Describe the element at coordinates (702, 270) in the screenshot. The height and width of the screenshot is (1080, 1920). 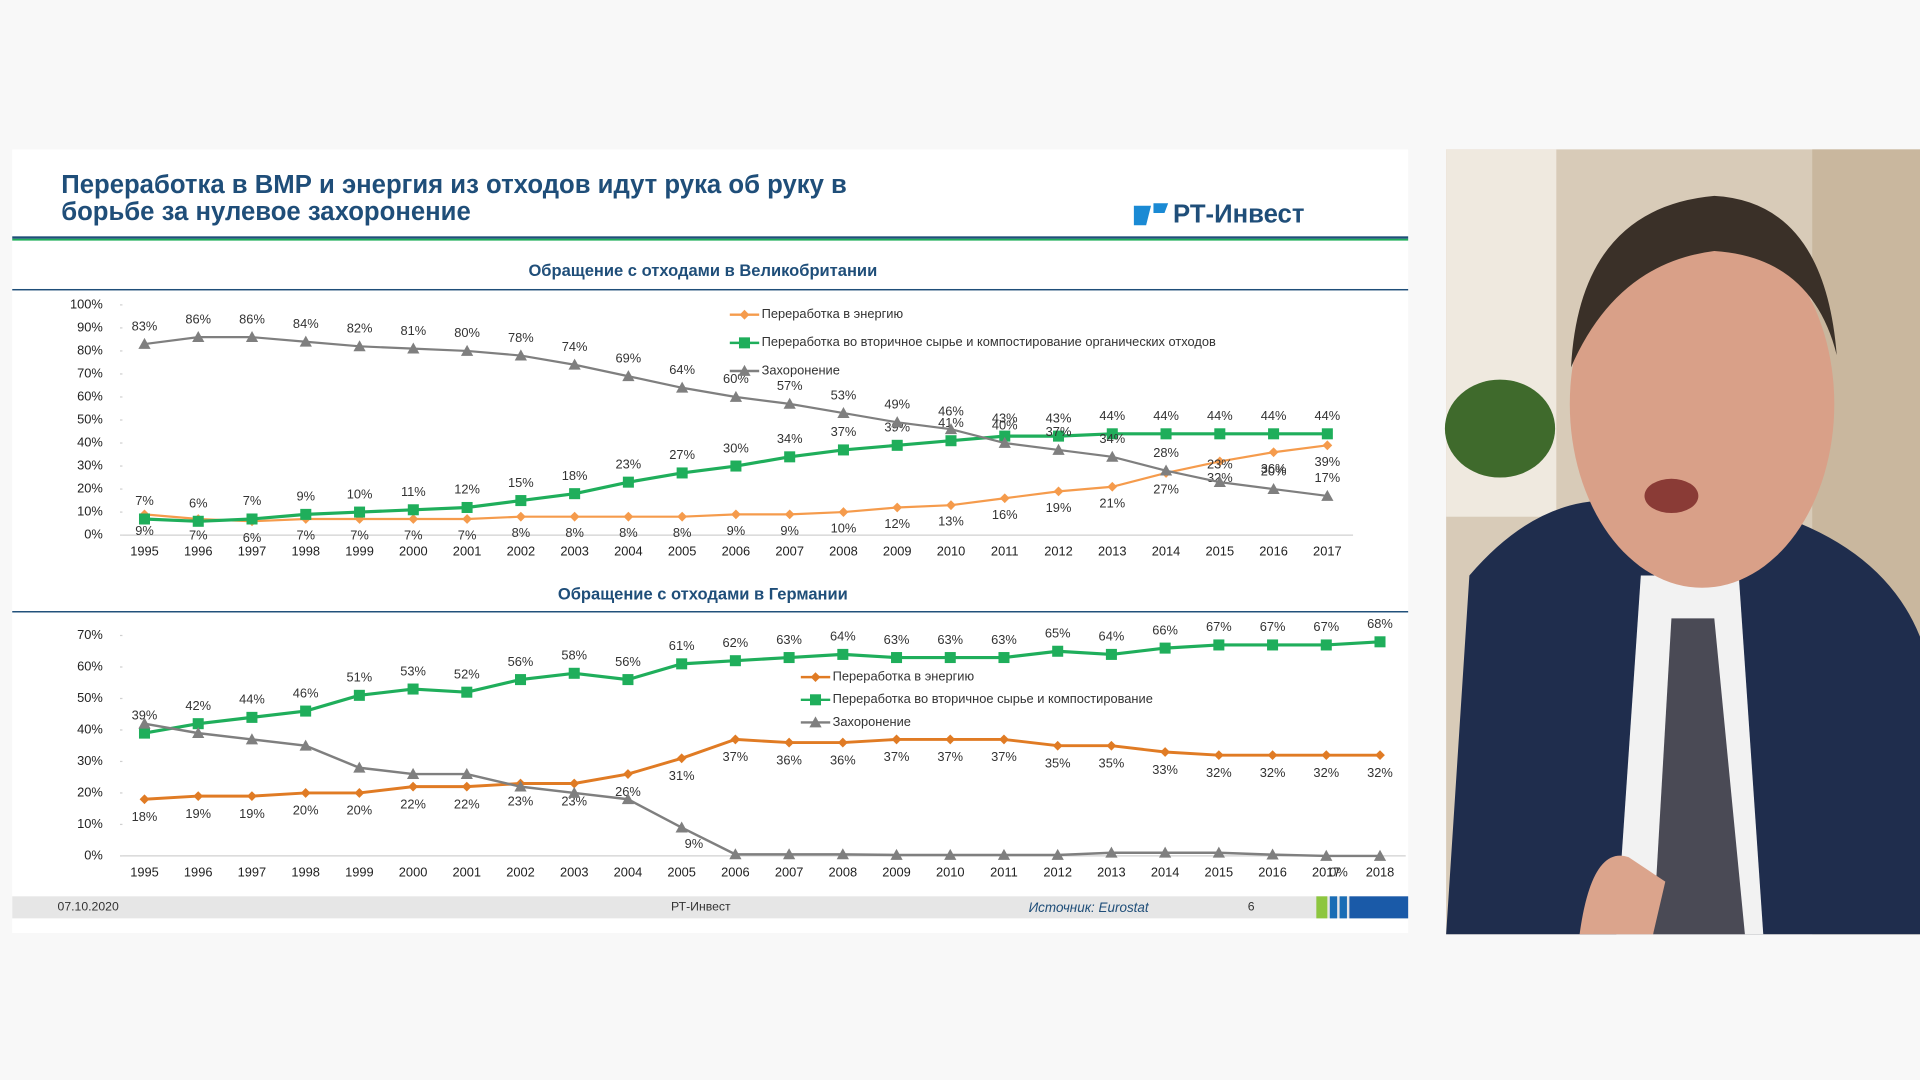
I see `chart-title: Обращение с отходами в Великобритании` at that location.